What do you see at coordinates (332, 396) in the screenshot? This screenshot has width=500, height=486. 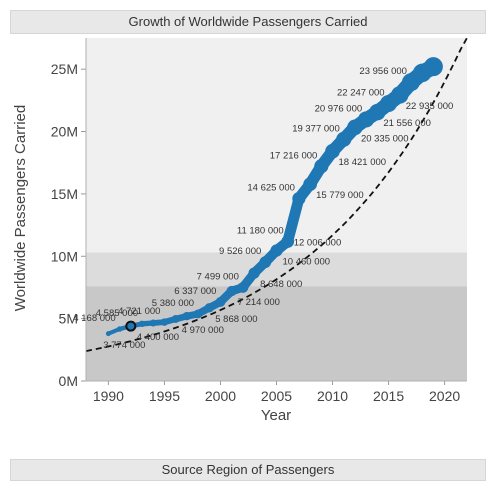 I see `x-tick-label: 2010` at bounding box center [332, 396].